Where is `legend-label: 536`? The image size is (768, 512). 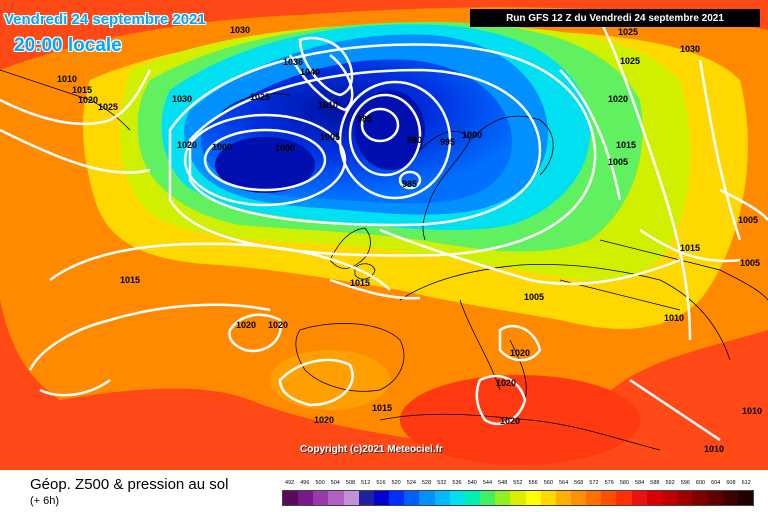
legend-label: 536 is located at coordinates (457, 483).